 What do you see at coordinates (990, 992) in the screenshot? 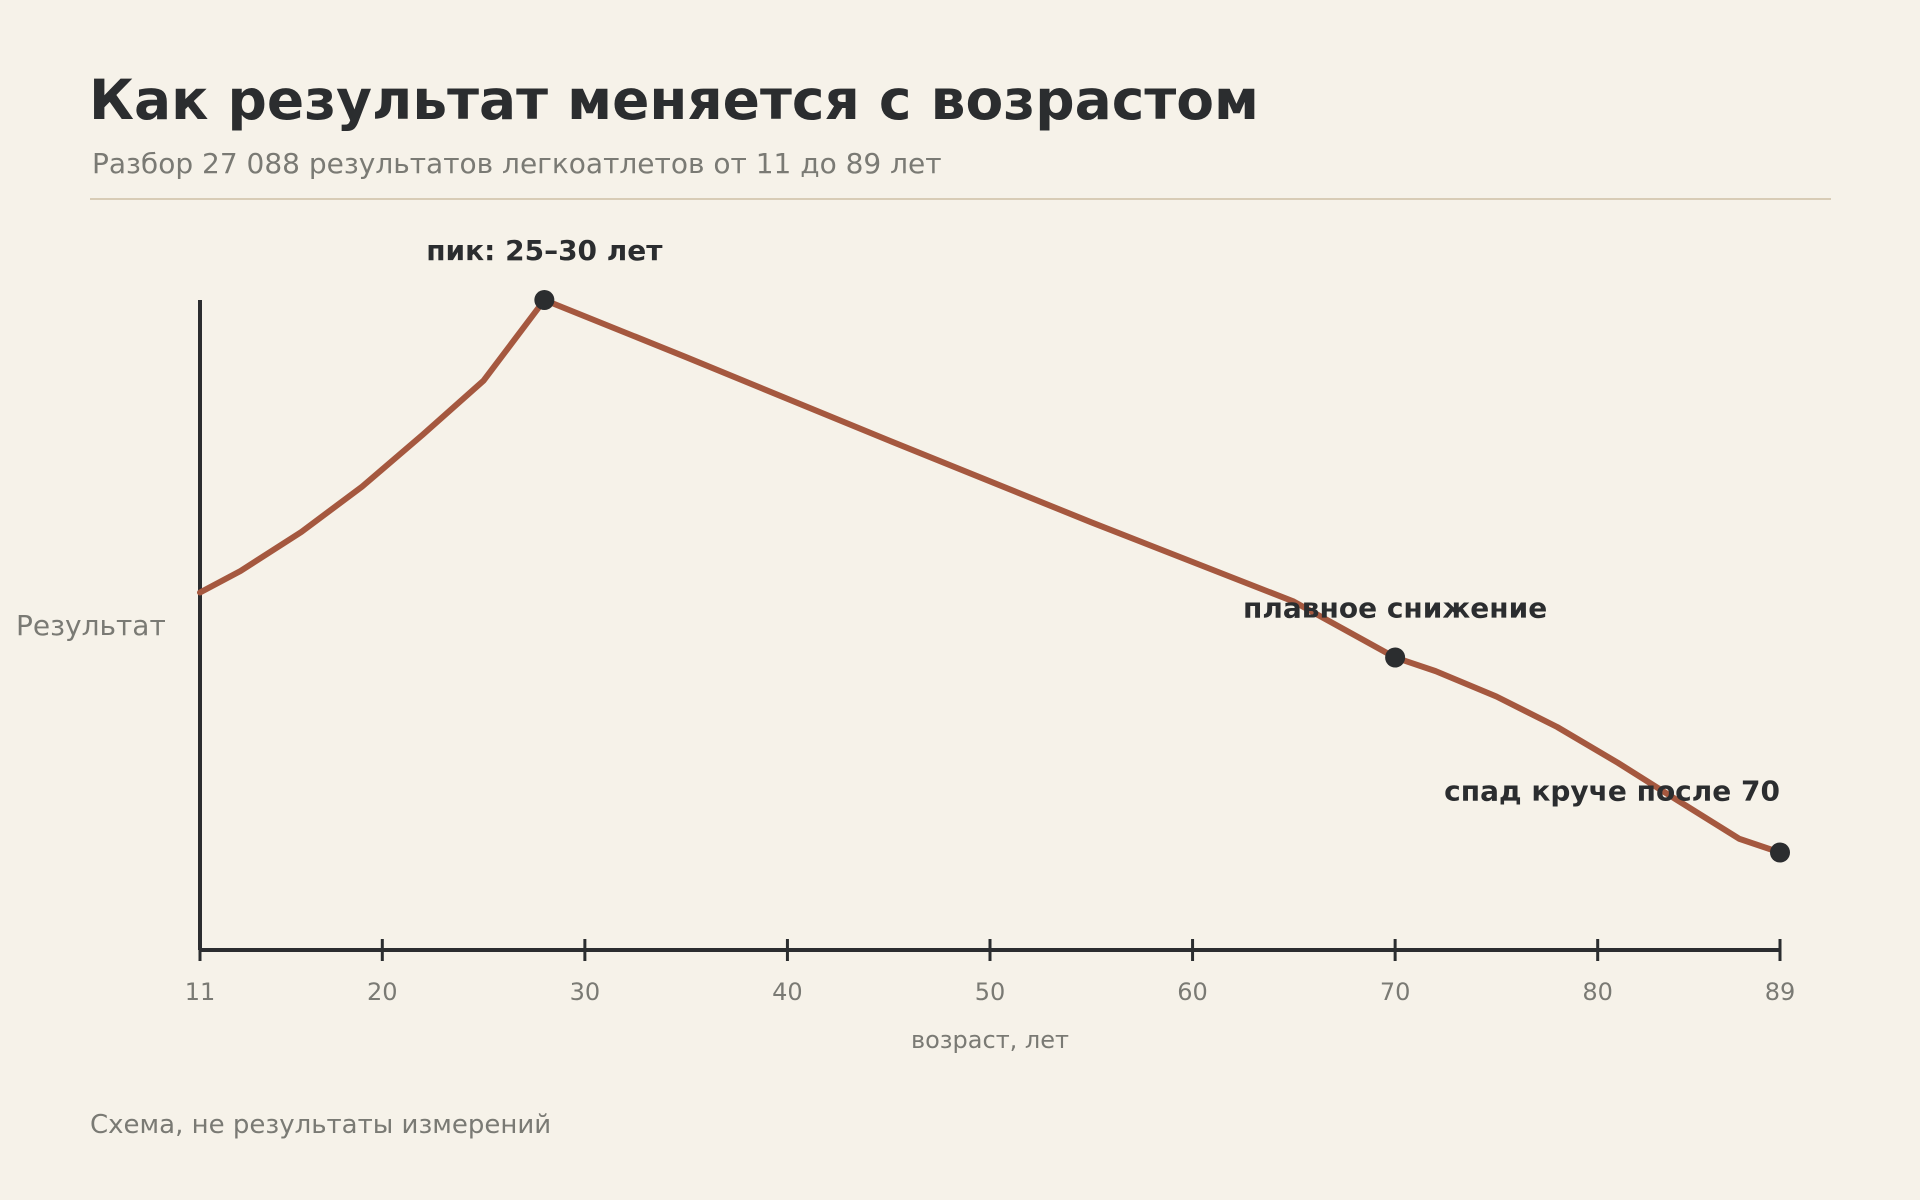
I see `x-tick-label: 50` at bounding box center [990, 992].